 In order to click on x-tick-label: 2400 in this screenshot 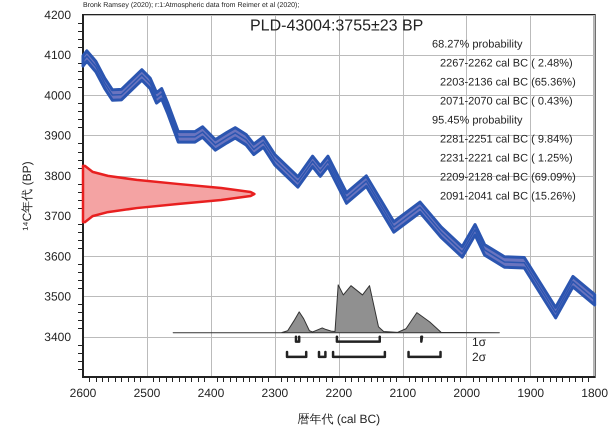, I will do `click(211, 393)`.